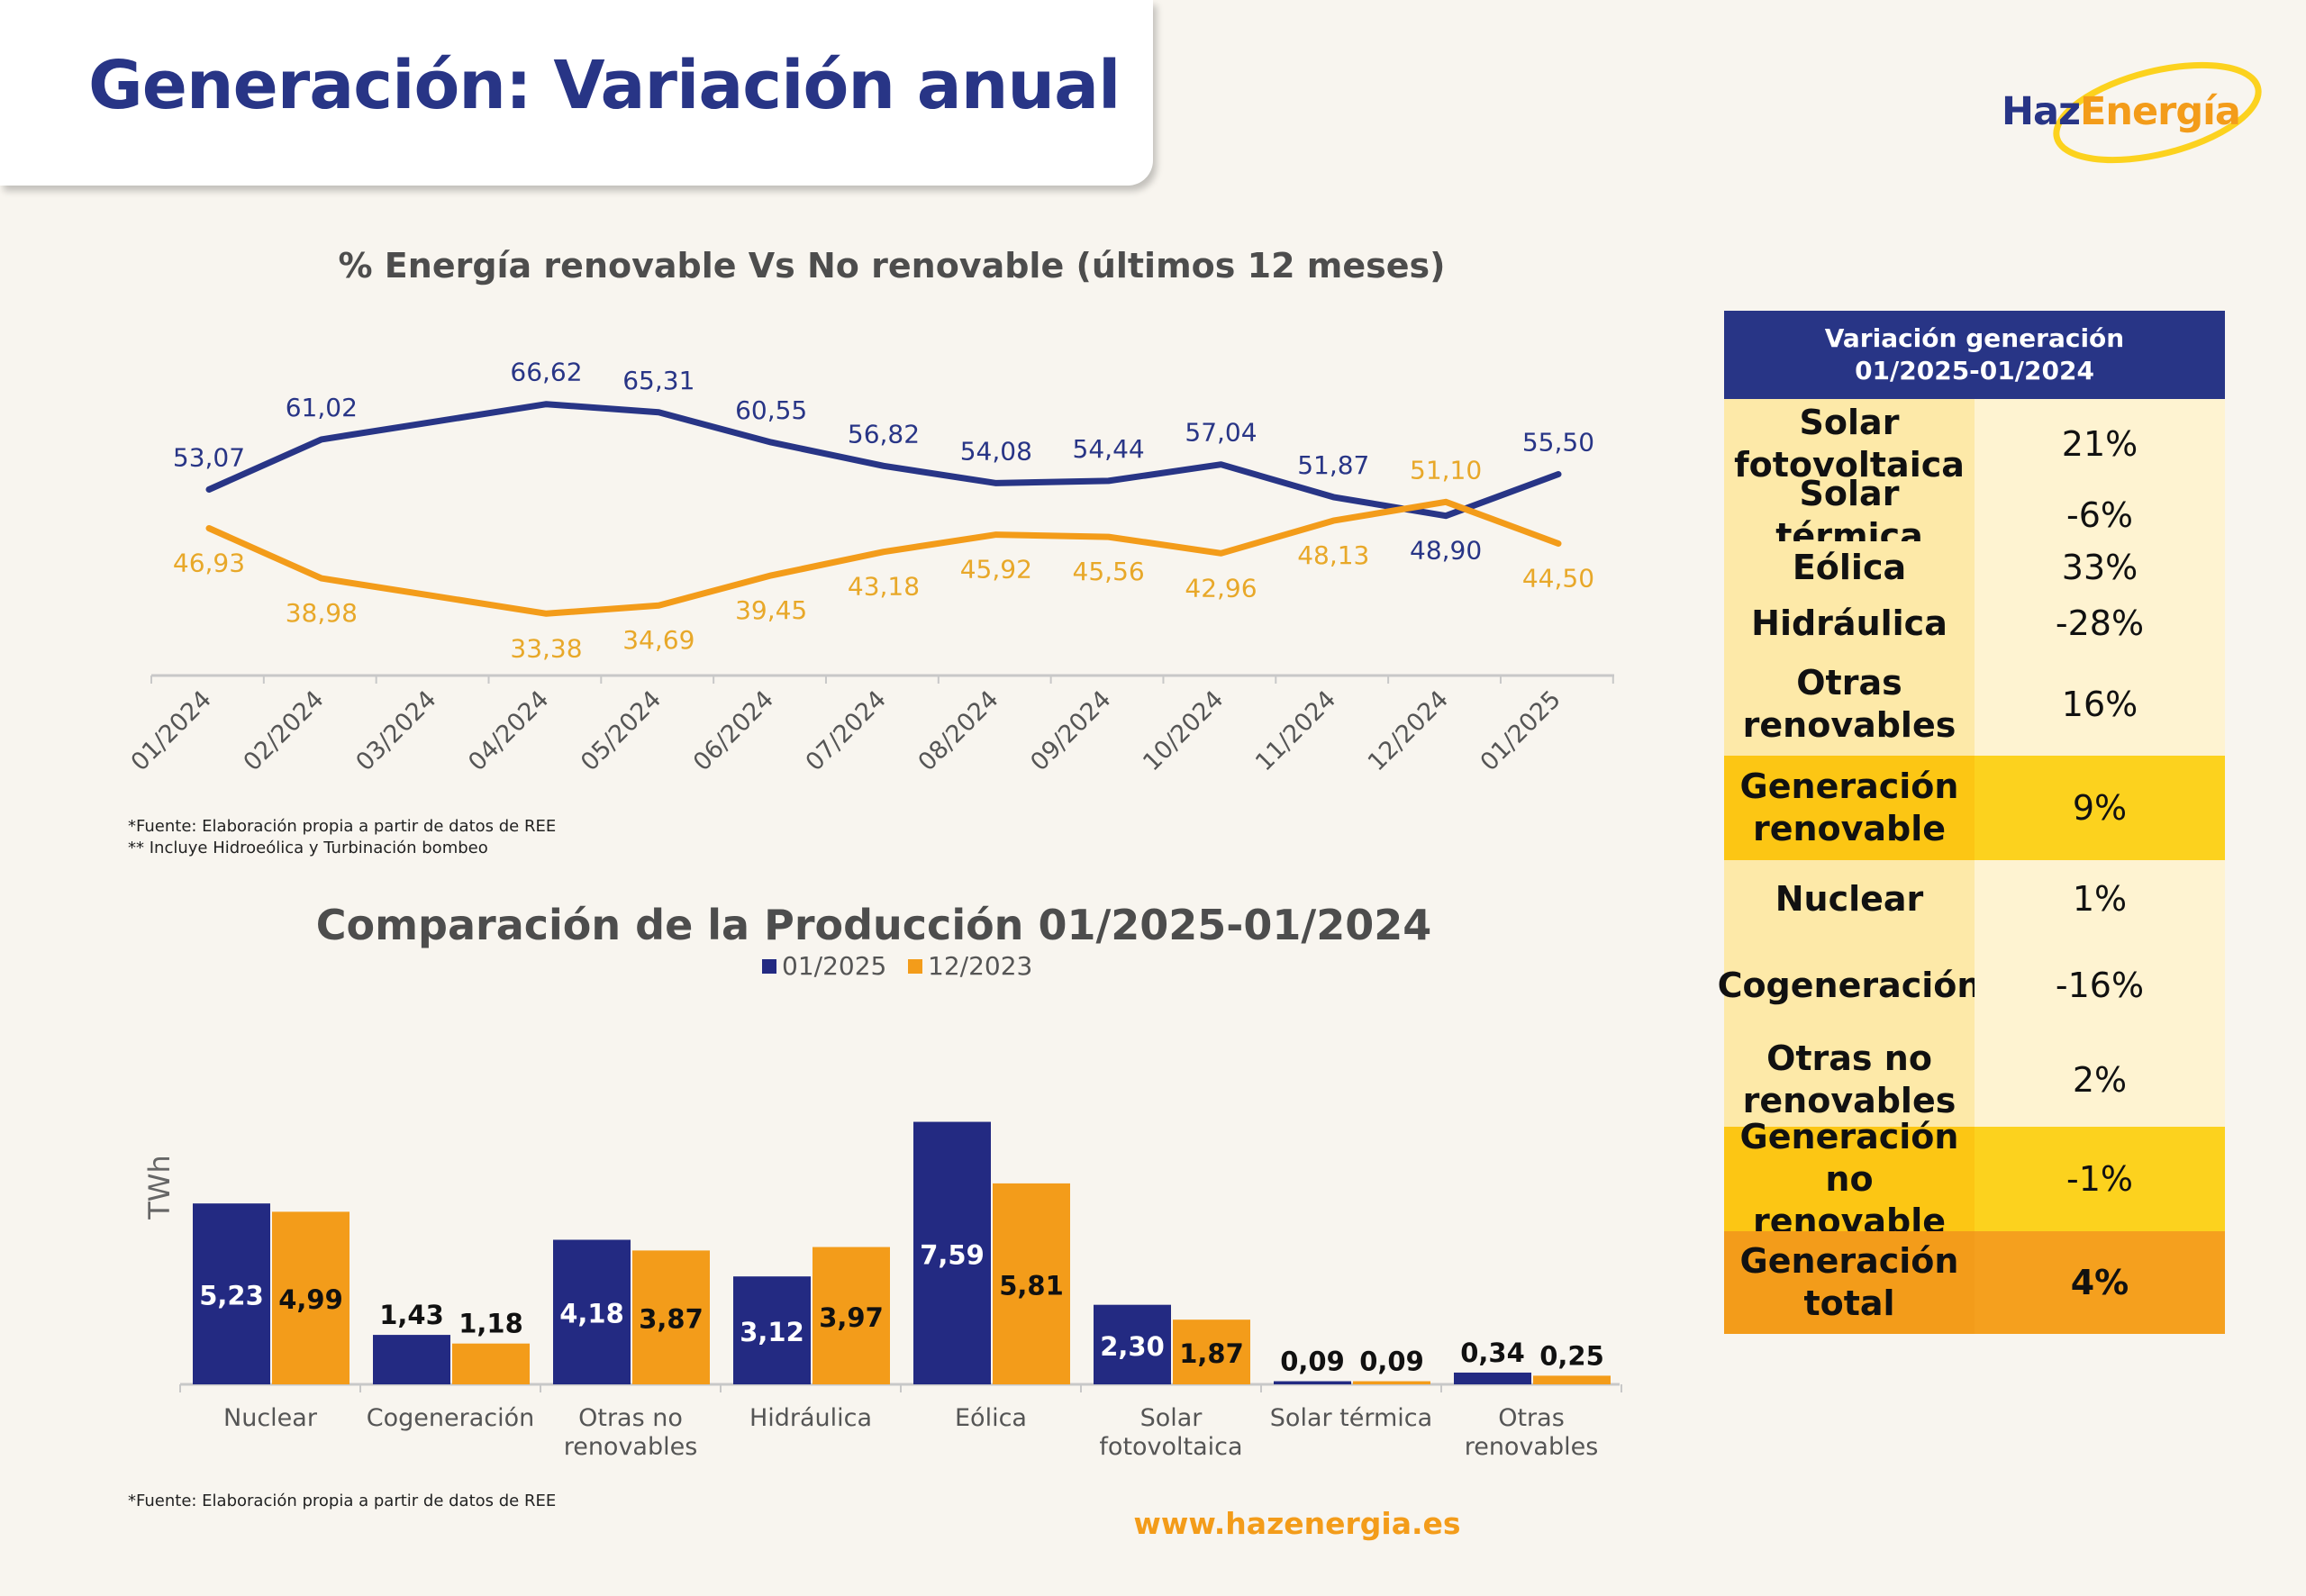 This screenshot has width=2306, height=1596. I want to click on variation-table-header: Variación generación 01/2025-01/2024, so click(1974, 355).